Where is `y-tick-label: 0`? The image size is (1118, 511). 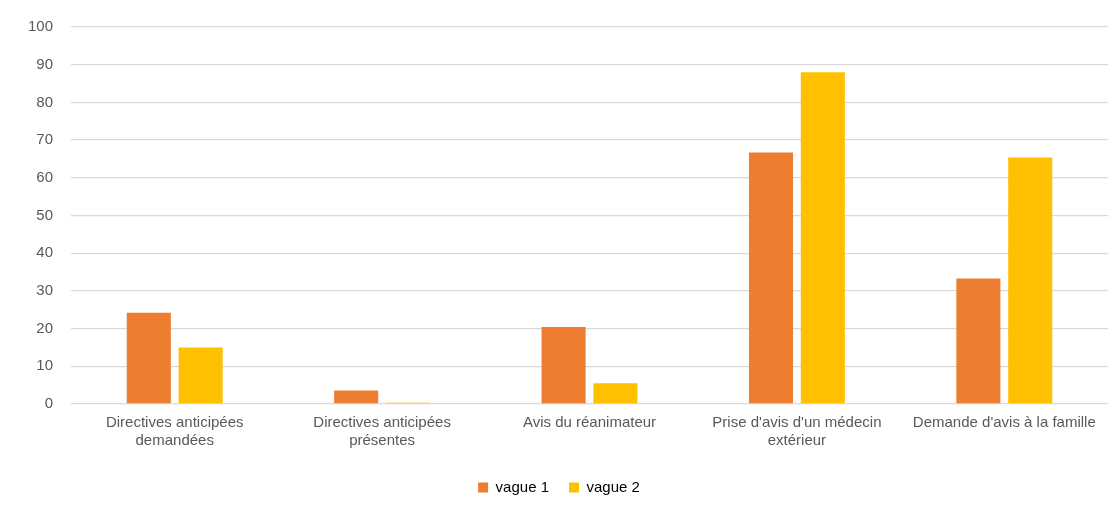
y-tick-label: 0 is located at coordinates (49, 403).